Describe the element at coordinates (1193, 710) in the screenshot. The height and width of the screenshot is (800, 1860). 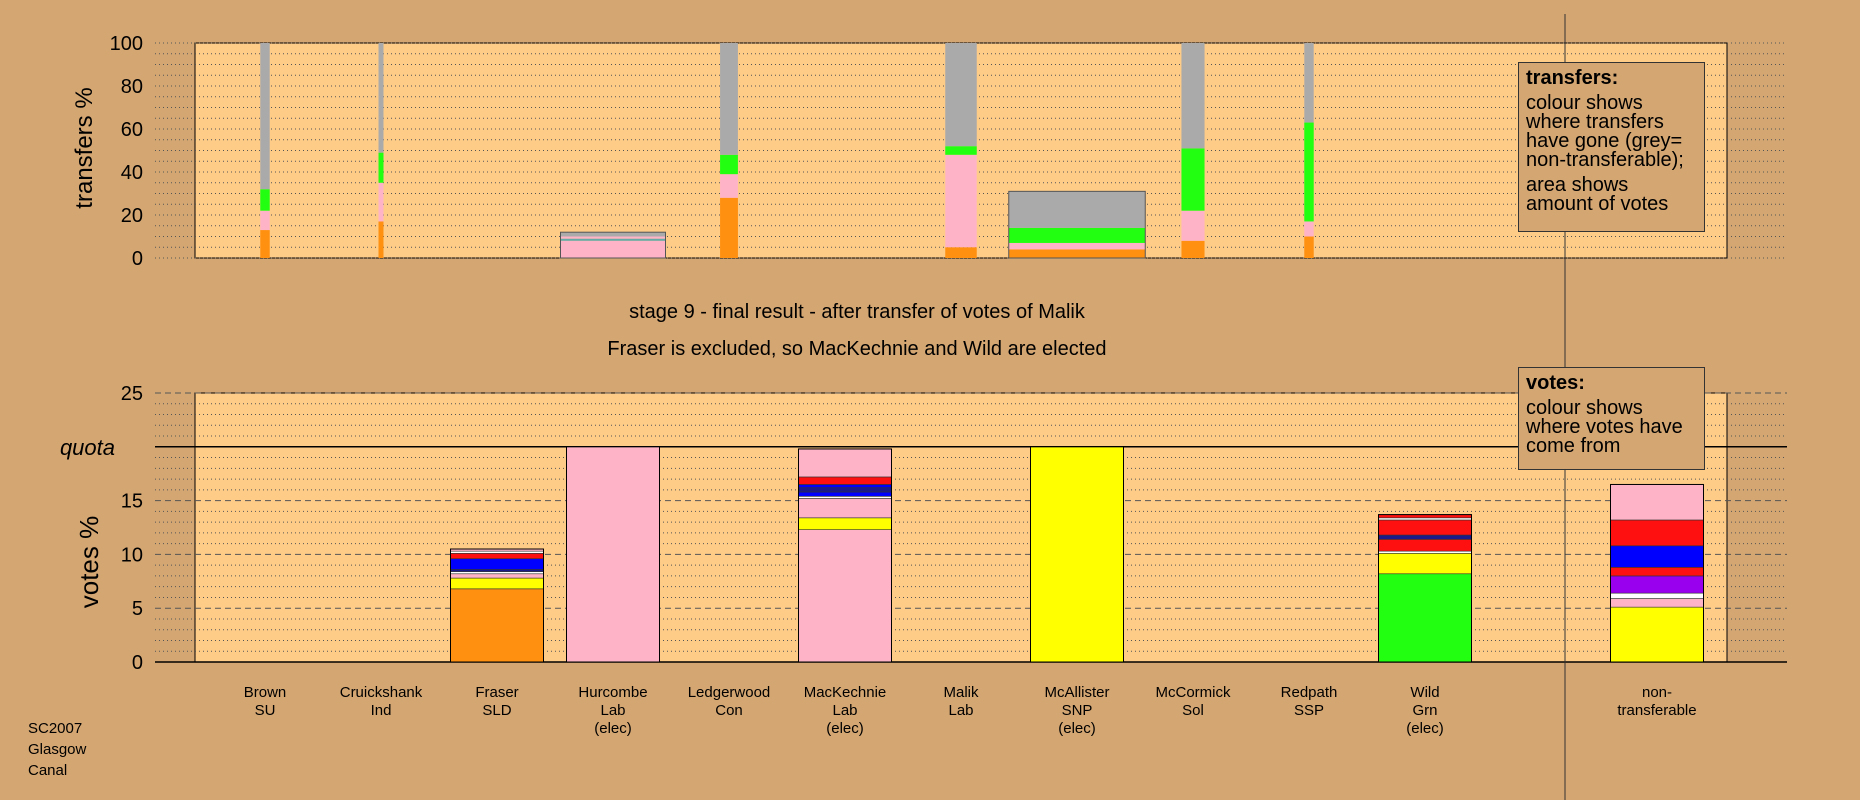
I see `category-label: Sol` at that location.